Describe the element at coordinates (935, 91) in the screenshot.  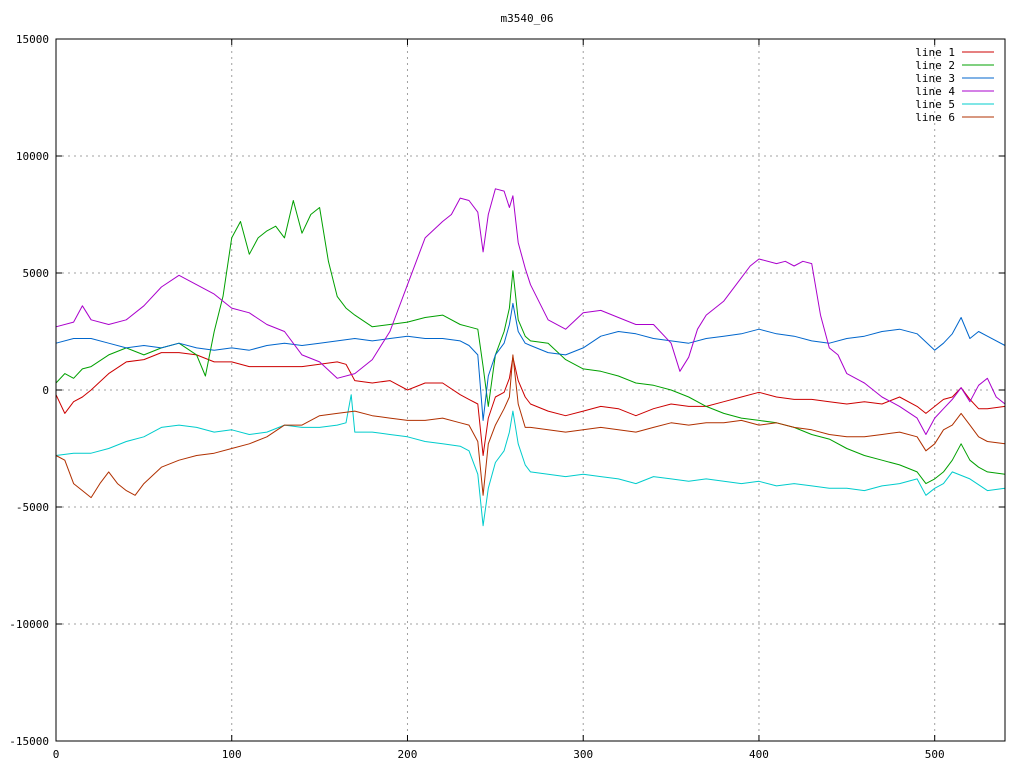
I see `legend-label: line 4` at that location.